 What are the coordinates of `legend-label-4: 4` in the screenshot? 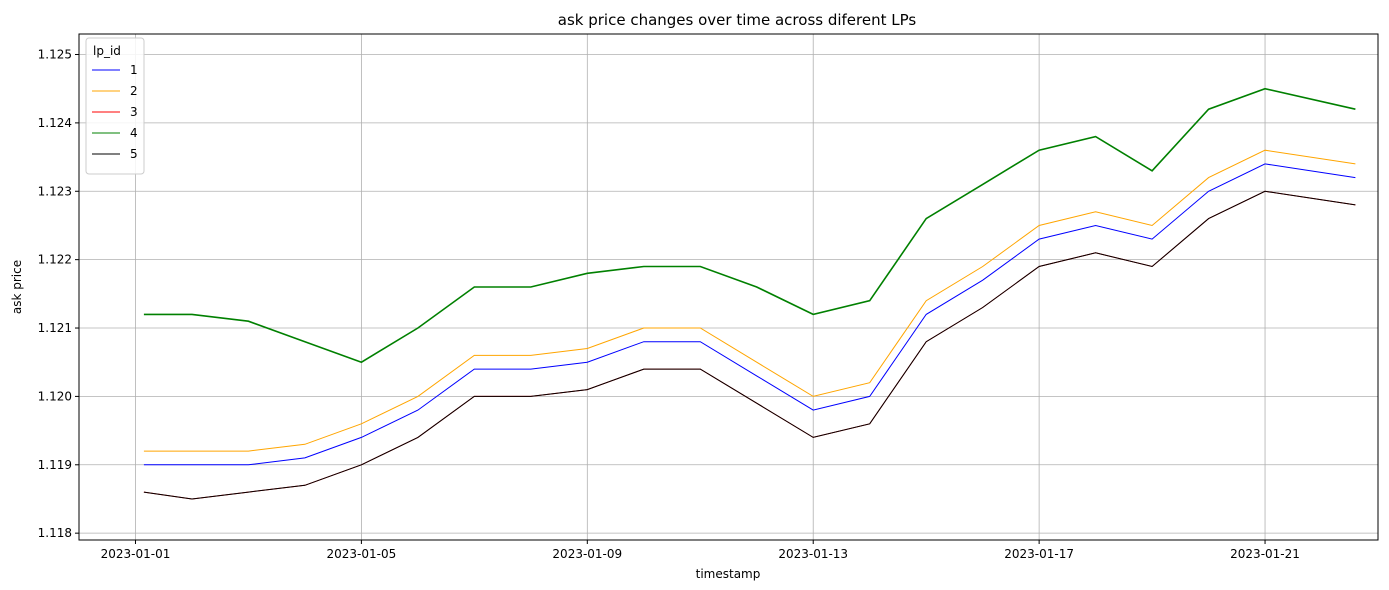 It's located at (134, 133).